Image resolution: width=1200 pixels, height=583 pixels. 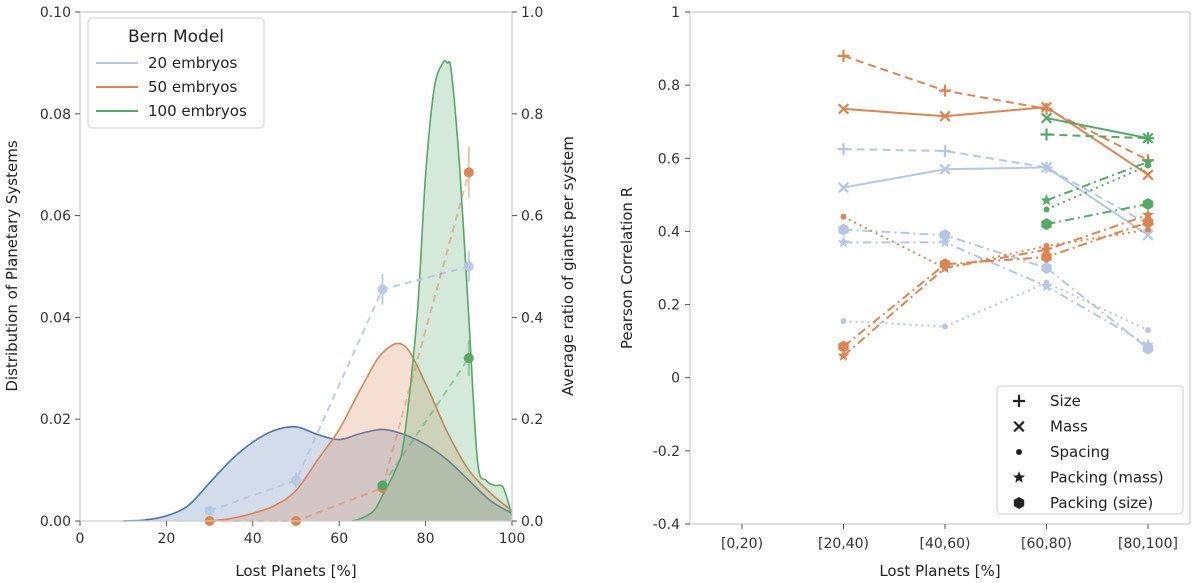 What do you see at coordinates (527, 267) in the screenshot?
I see `left-y-ticks-right: 0.0 0.2 0.4 0.6 0.8 1.0` at bounding box center [527, 267].